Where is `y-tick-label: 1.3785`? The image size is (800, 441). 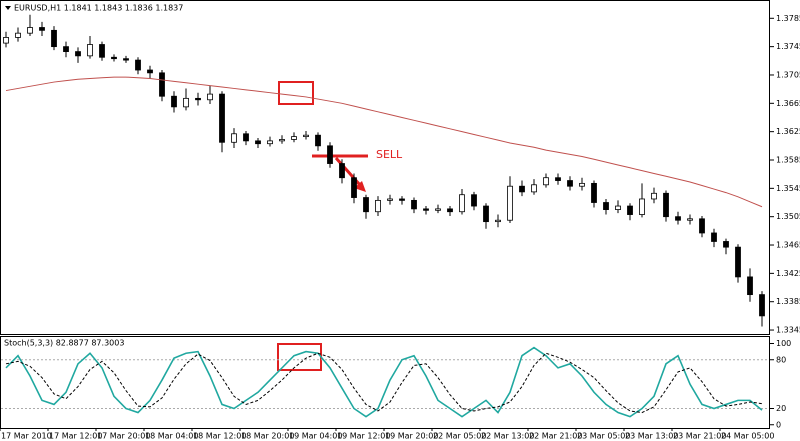 y-tick-label: 1.3785 is located at coordinates (788, 18).